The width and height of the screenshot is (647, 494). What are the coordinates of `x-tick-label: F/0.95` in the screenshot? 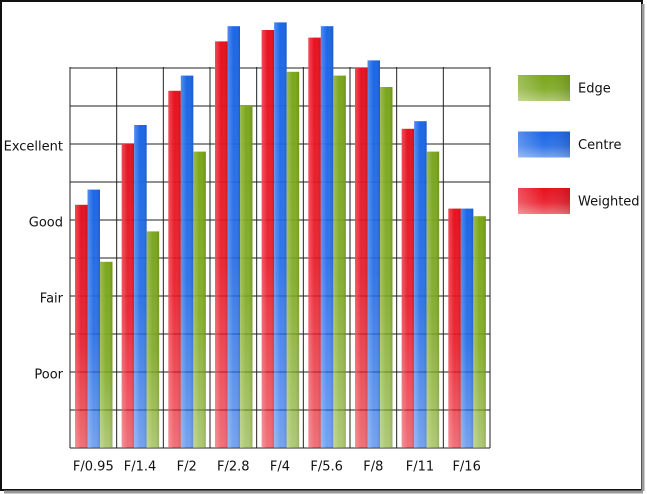 It's located at (93, 467).